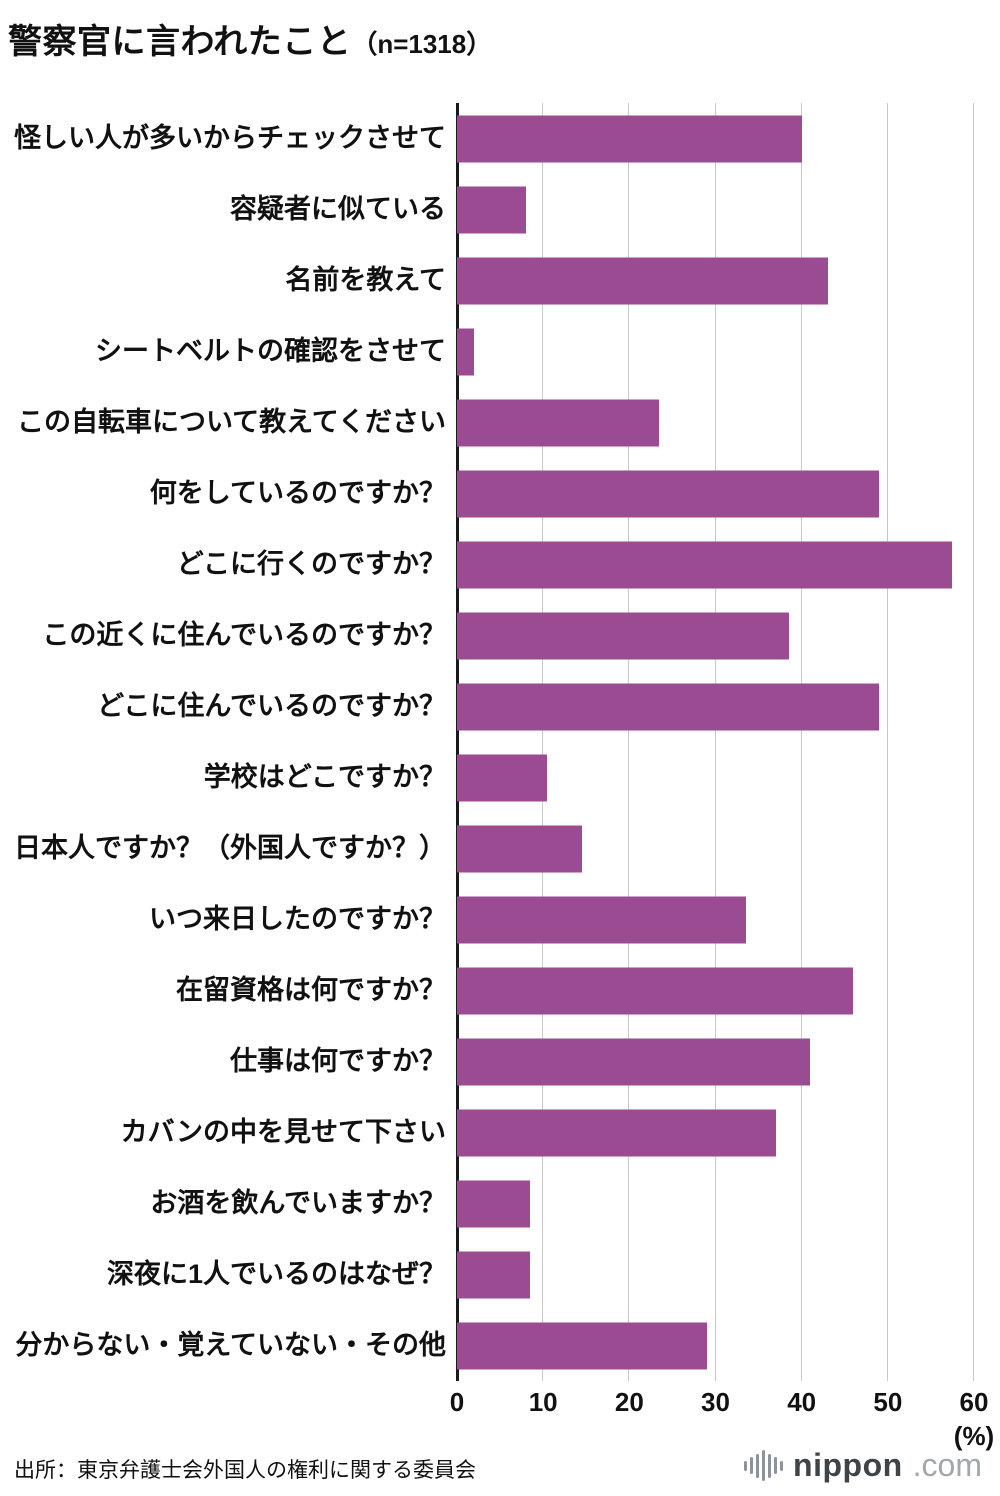 This screenshot has width=1000, height=1496. Describe the element at coordinates (230, 137) in the screenshot. I see `category-label: 怪しい人が多いからチェックさせて` at that location.